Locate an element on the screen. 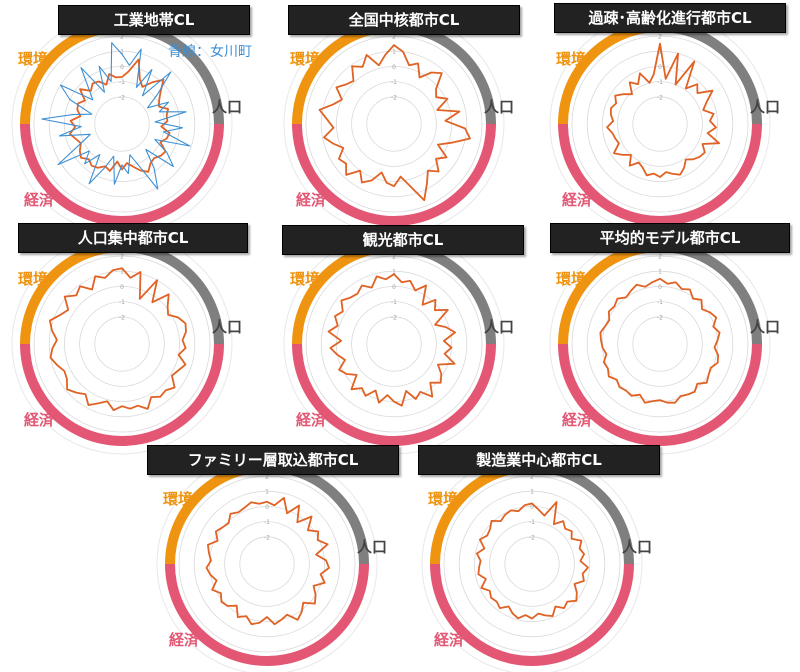 Image resolution: width=800 pixels, height=672 pixels. highlight-series-line is located at coordinates (116, 116).